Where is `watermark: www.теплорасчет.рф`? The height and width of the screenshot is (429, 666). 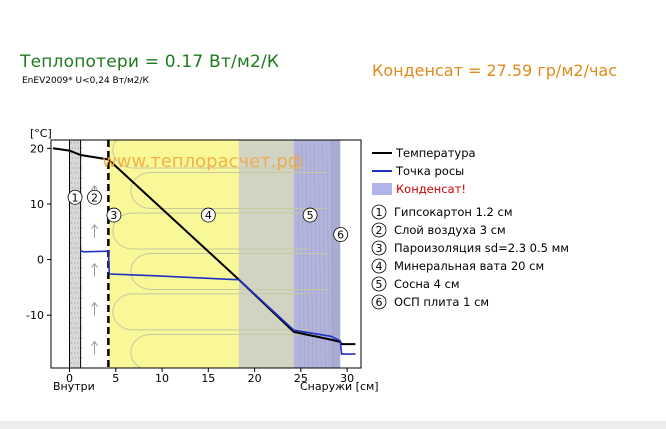
watermark: www.теплорасчет.рф is located at coordinates (202, 161).